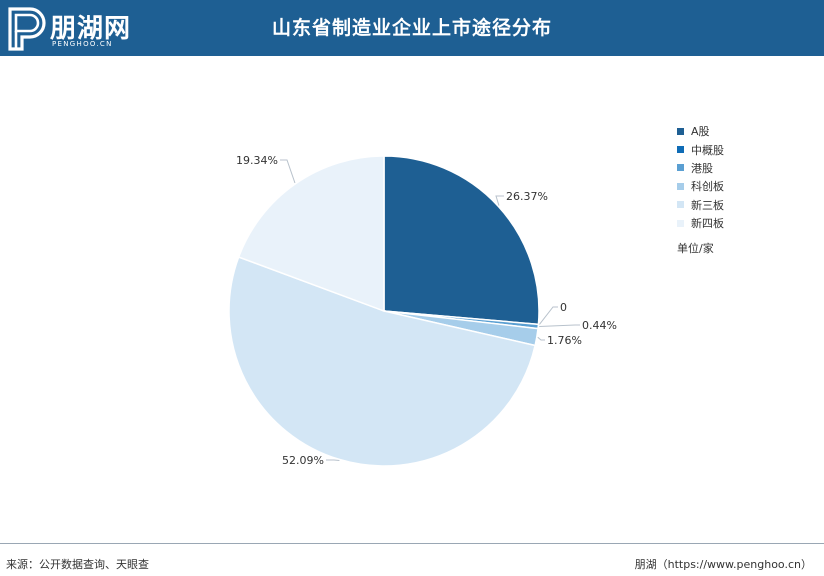 The width and height of the screenshot is (824, 576). What do you see at coordinates (91, 29) in the screenshot?
I see `logo-text: 朋湖网` at bounding box center [91, 29].